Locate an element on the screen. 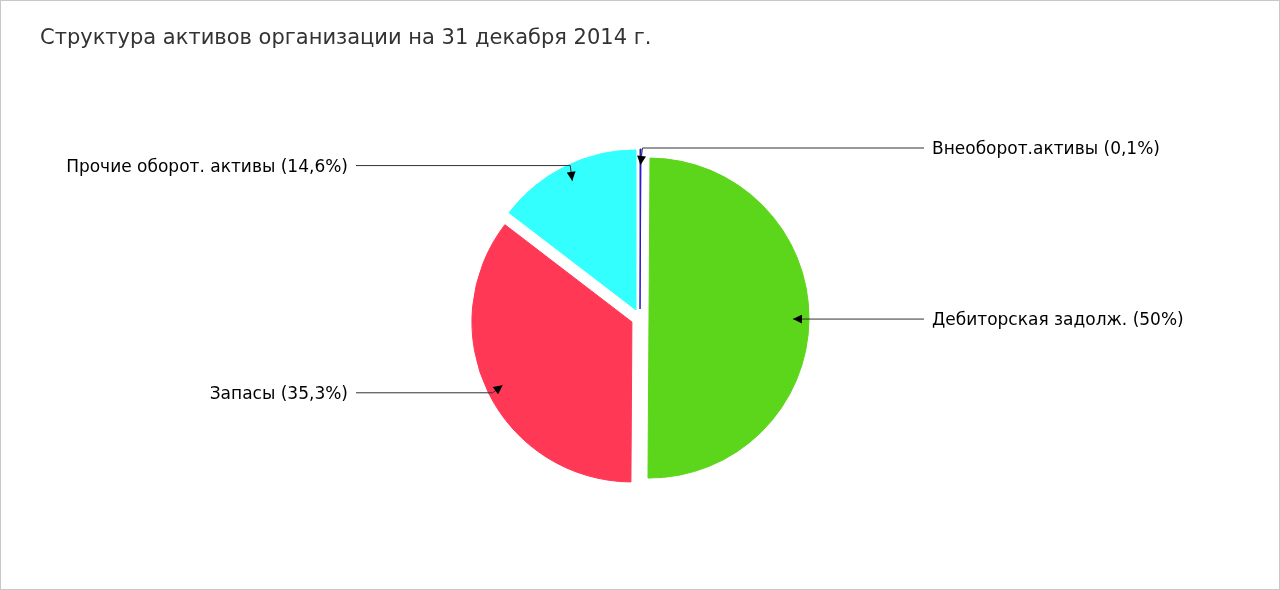  chart-title: Структура активов организации на 31 декабря 2014 г. is located at coordinates (346, 37).